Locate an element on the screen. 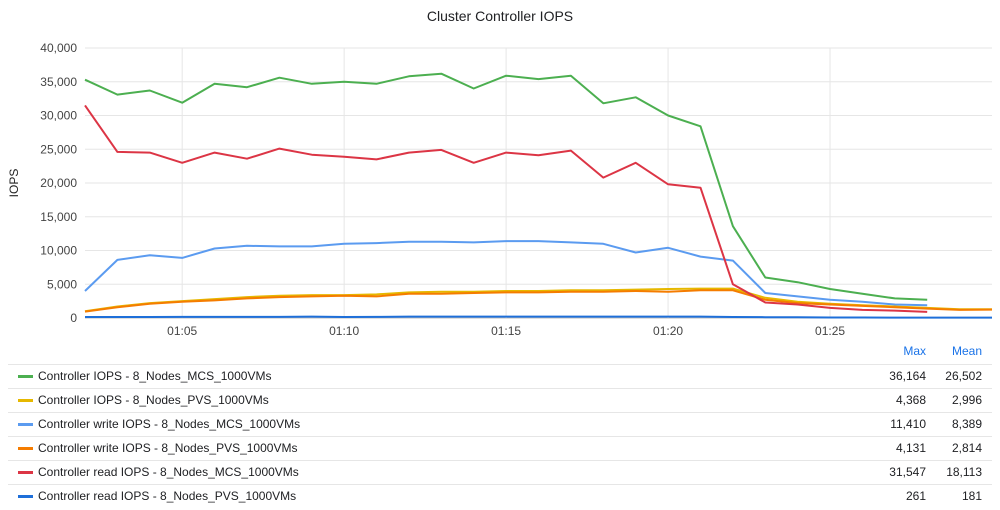  mean-column-header: Mean is located at coordinates (966, 351).